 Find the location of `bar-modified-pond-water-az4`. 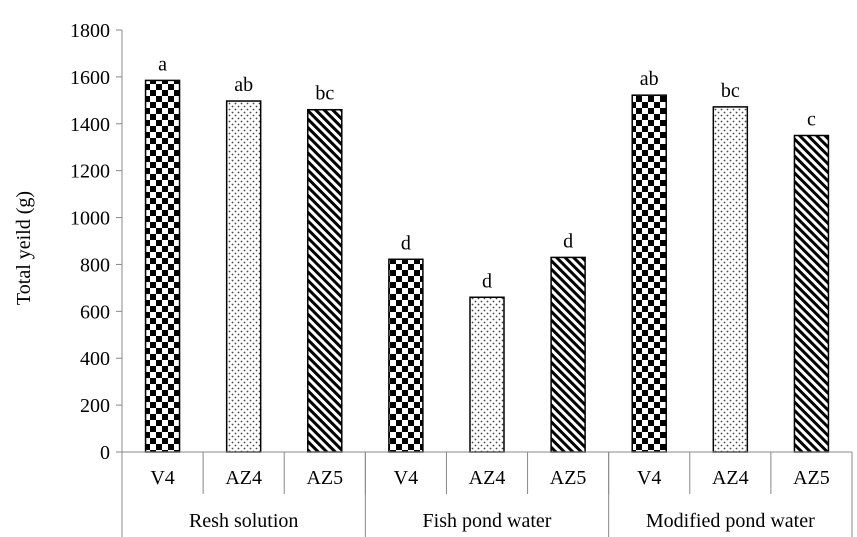

bar-modified-pond-water-az4 is located at coordinates (730, 279).